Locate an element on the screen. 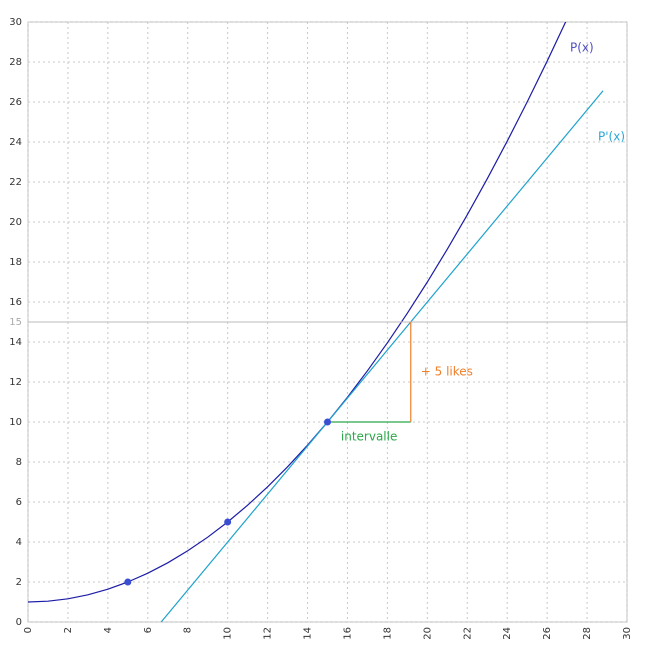 Image resolution: width=650 pixels, height=651 pixels. x-tick-label: 20 is located at coordinates (427, 633).